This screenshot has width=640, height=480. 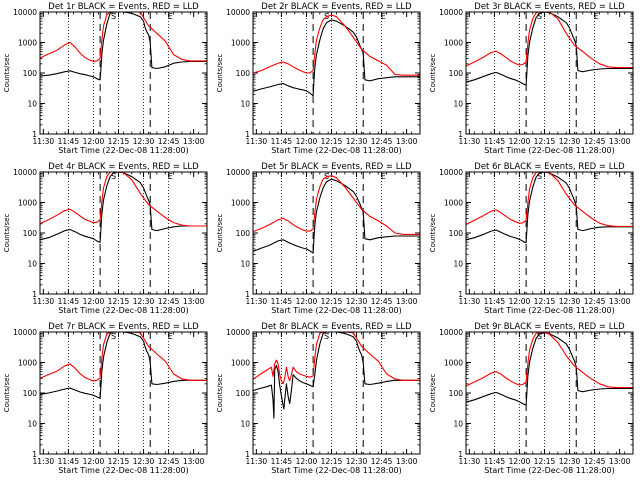 What do you see at coordinates (336, 327) in the screenshot?
I see `panel-title: Det 8r BLACK = Events, RED = LLD` at bounding box center [336, 327].